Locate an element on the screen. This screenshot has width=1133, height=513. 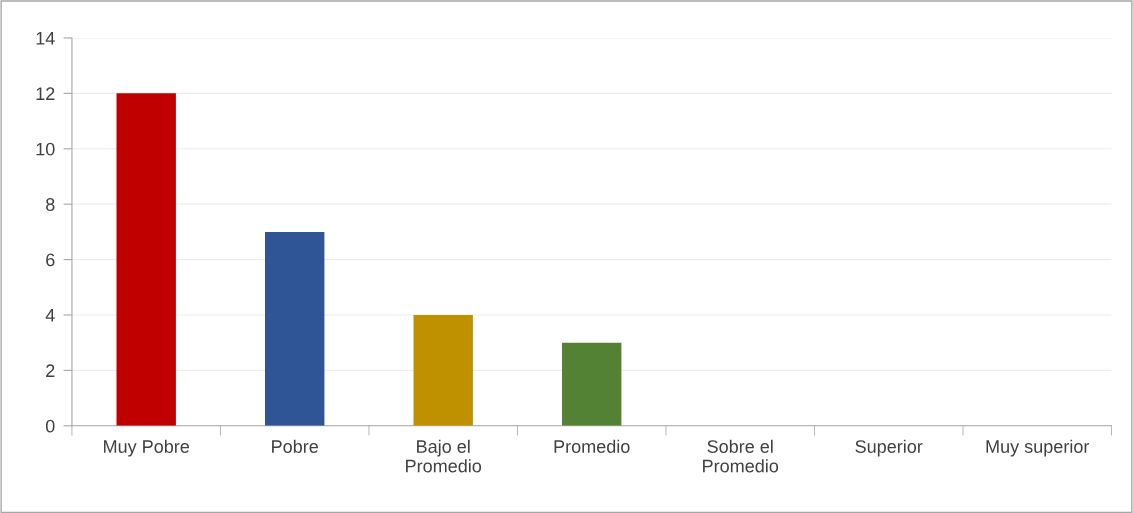
y-tick-label: 4 is located at coordinates (50, 315).